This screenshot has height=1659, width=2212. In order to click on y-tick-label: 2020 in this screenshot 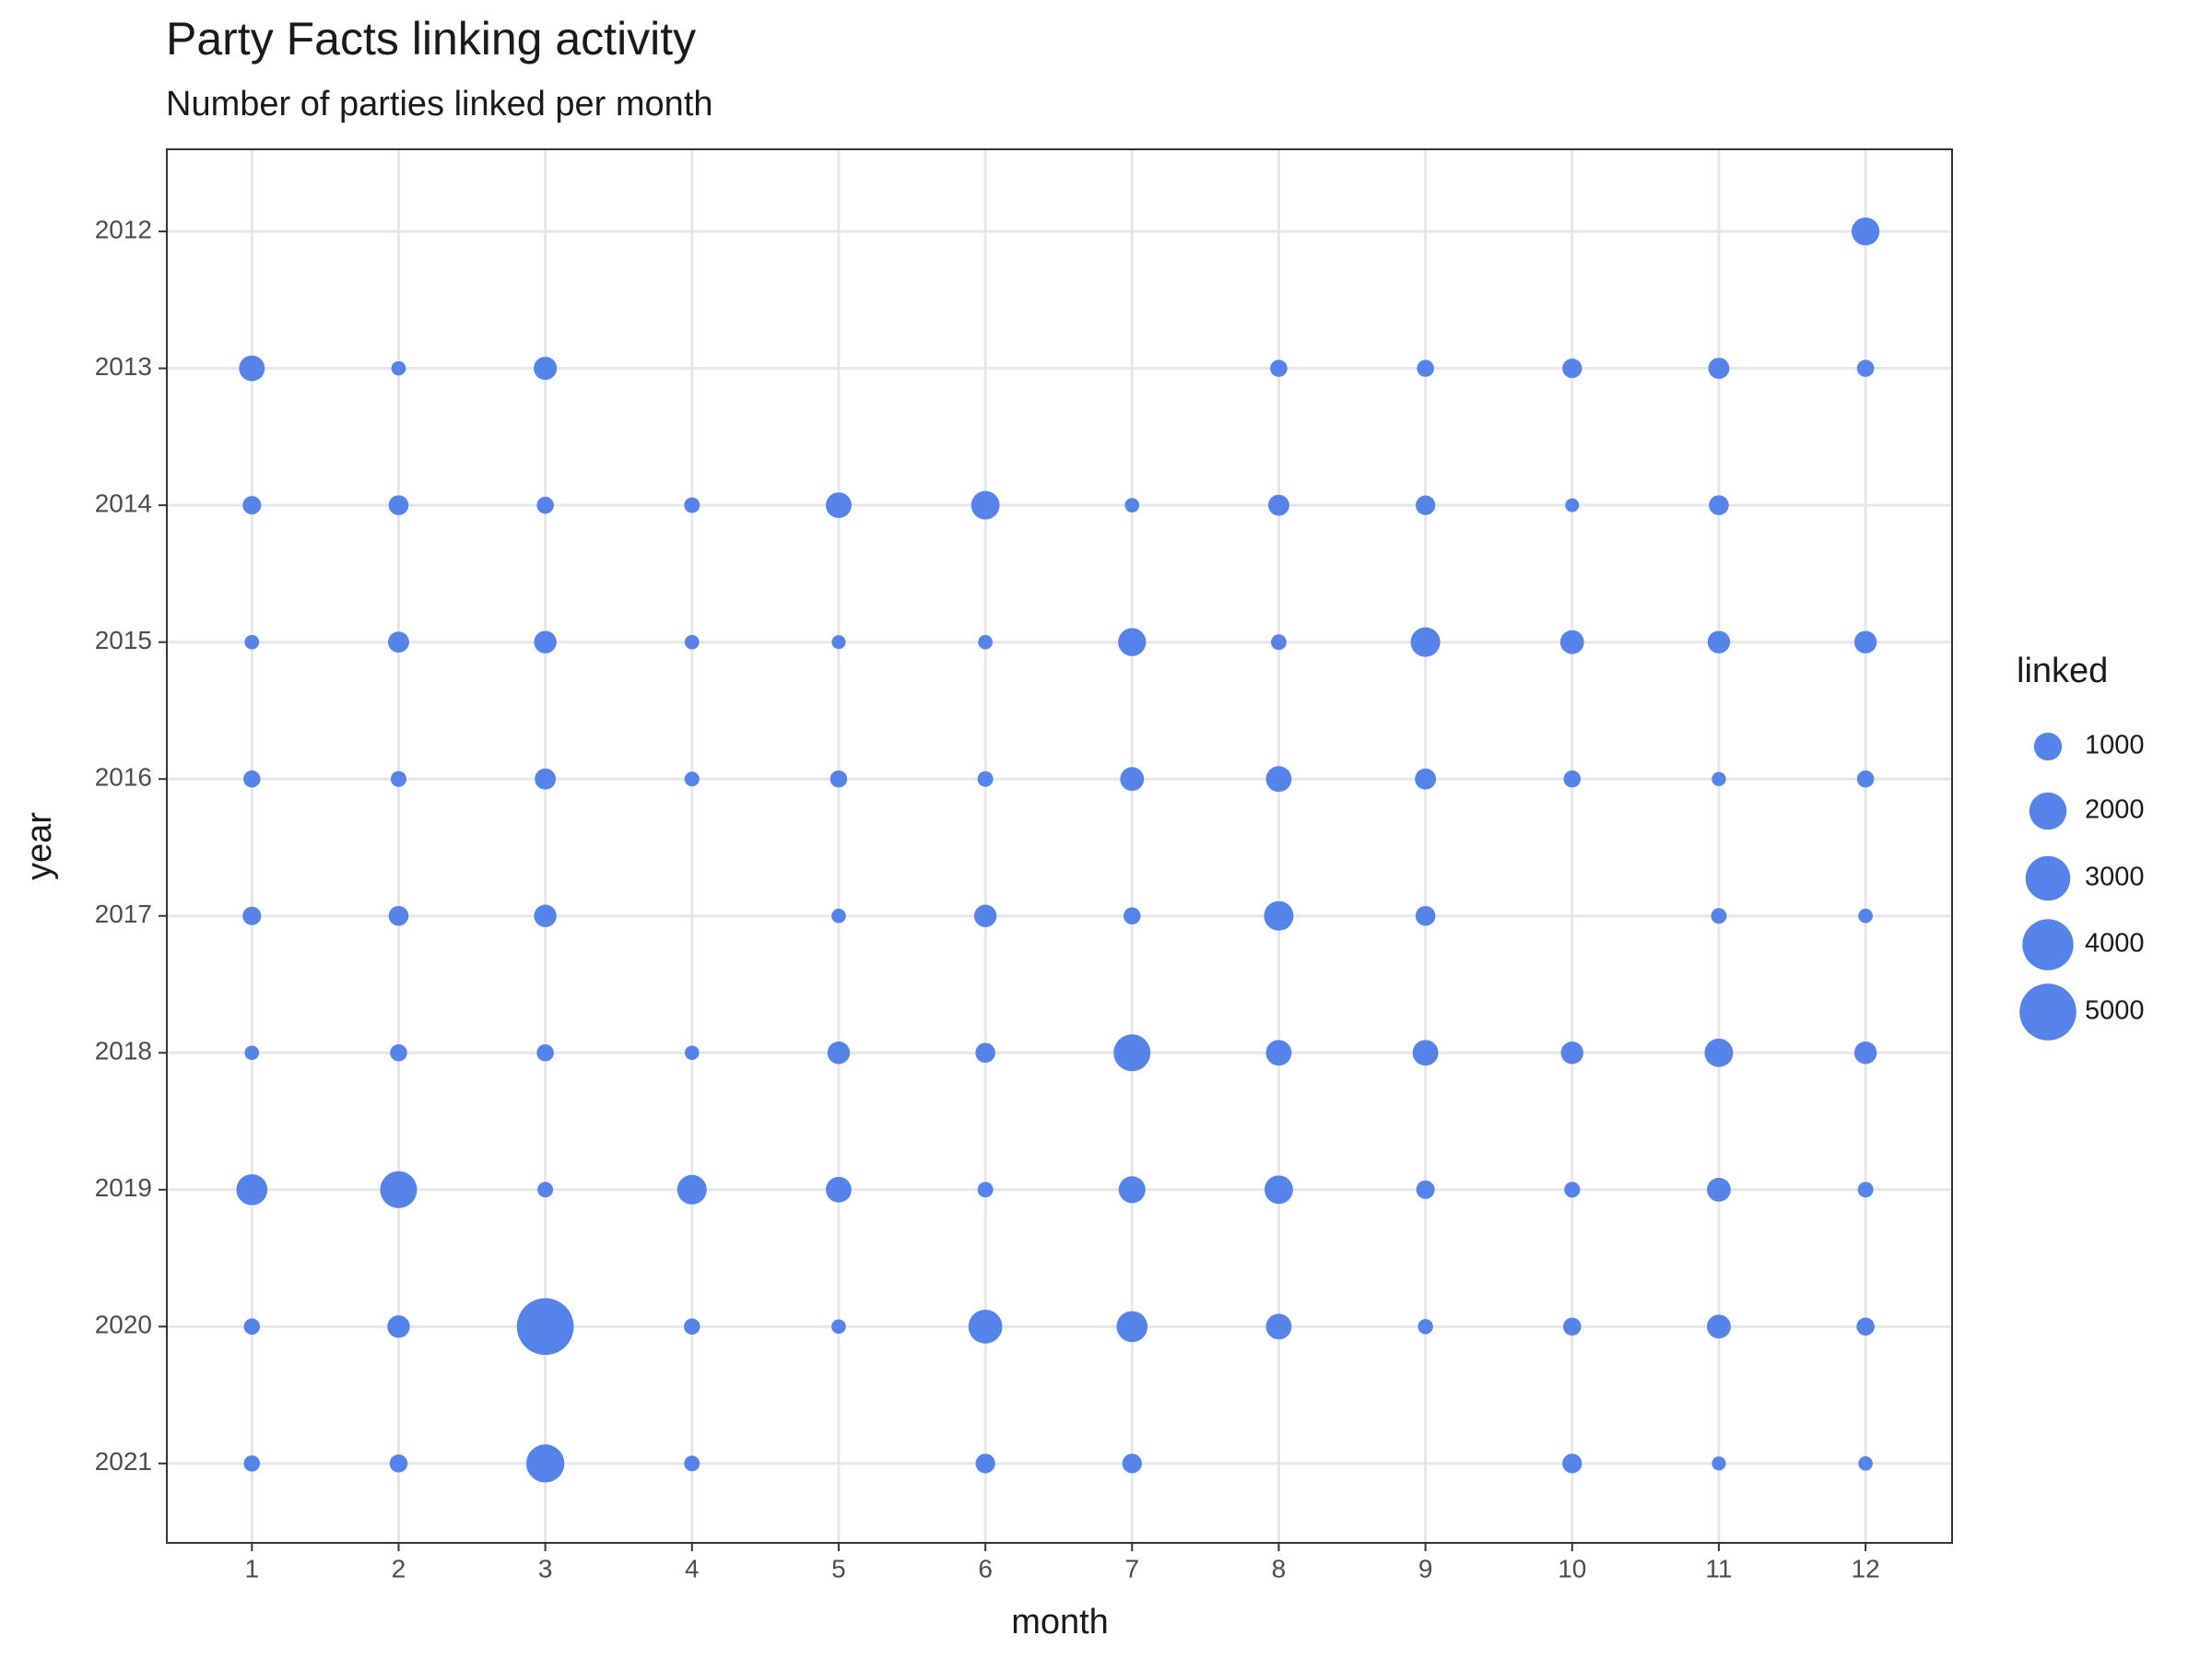, I will do `click(123, 1325)`.